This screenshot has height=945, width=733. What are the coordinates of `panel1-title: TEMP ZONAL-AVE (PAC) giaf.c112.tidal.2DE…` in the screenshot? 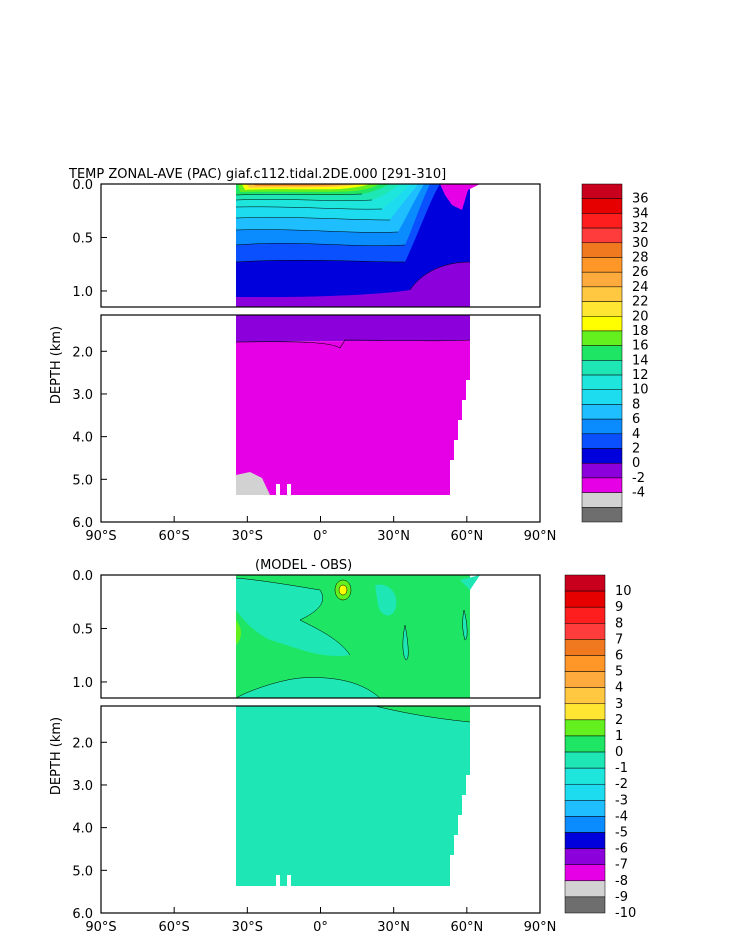 It's located at (257, 174).